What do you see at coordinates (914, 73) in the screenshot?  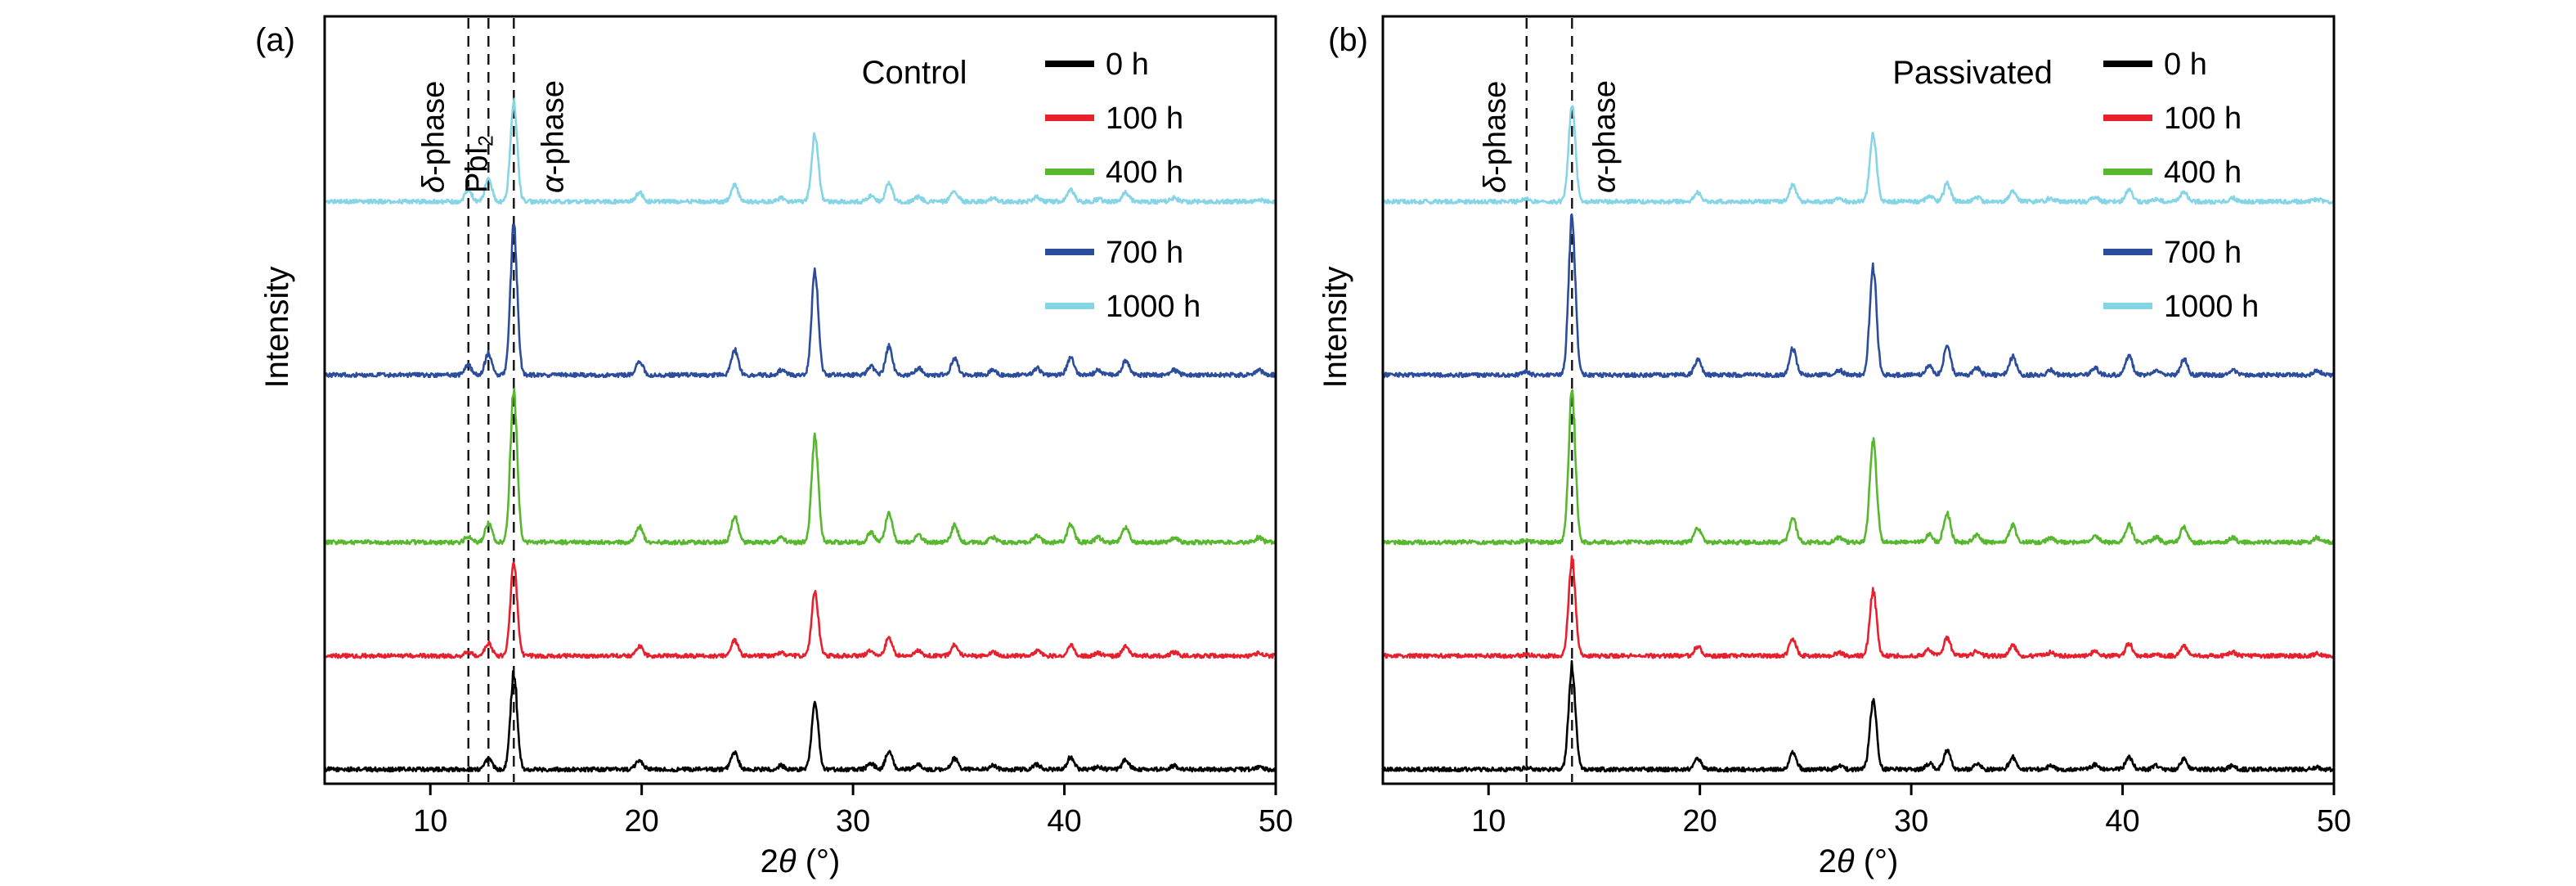 I see `panel-title: Control` at bounding box center [914, 73].